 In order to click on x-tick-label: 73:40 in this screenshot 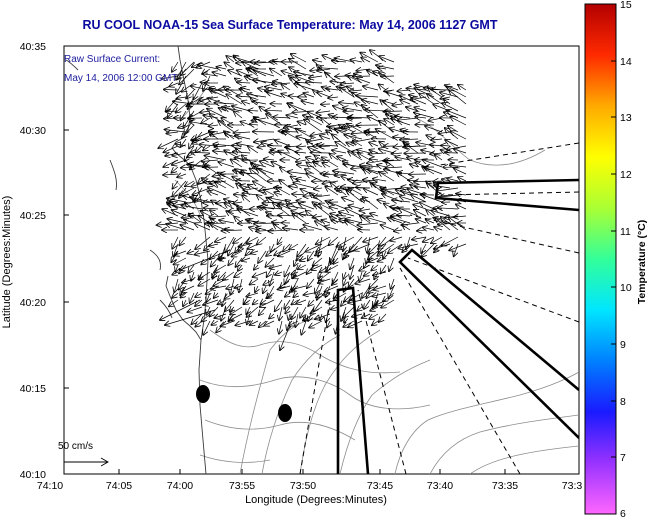, I will do `click(440, 486)`.